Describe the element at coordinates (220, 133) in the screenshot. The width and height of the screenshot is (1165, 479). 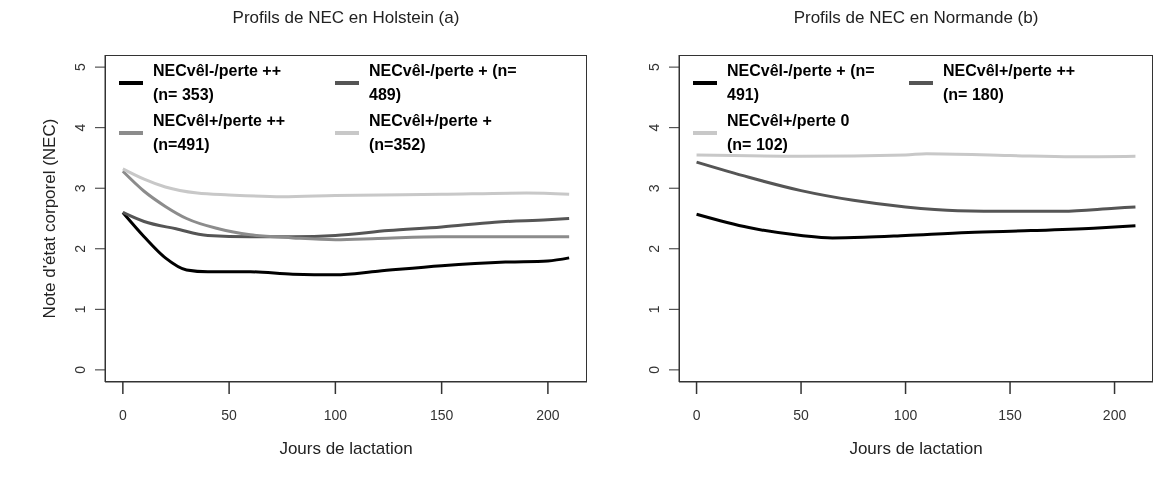
I see `legend-label: NECvêl+/perte ++ (n=491)` at that location.